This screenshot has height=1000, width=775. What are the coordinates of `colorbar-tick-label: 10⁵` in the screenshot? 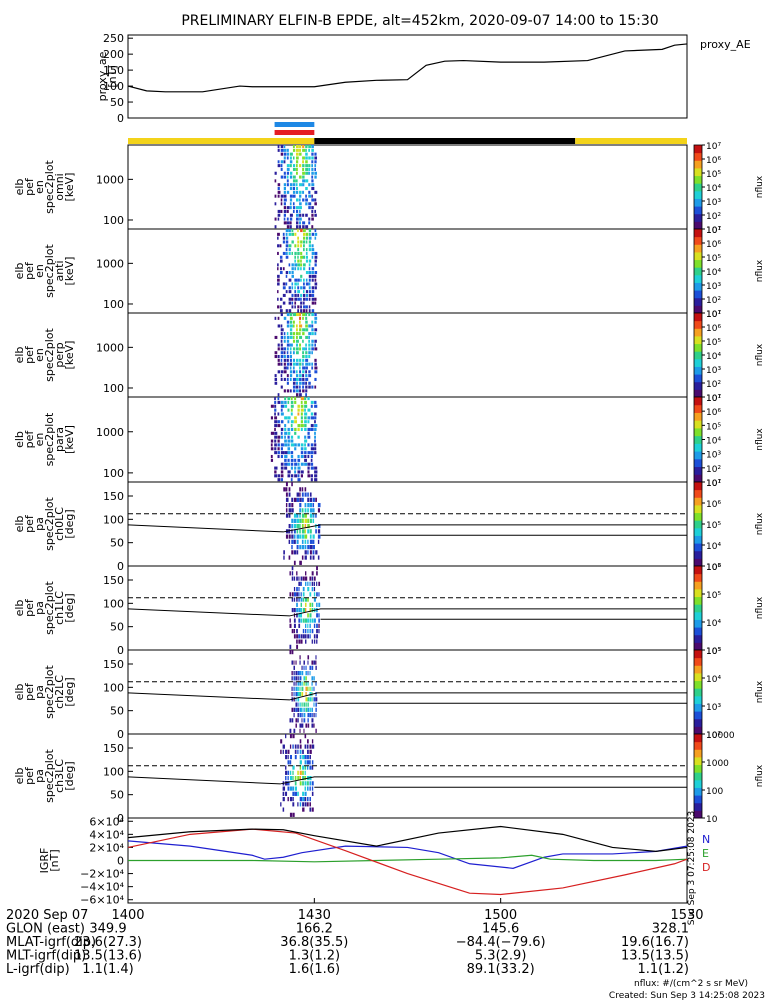 It's located at (713, 596).